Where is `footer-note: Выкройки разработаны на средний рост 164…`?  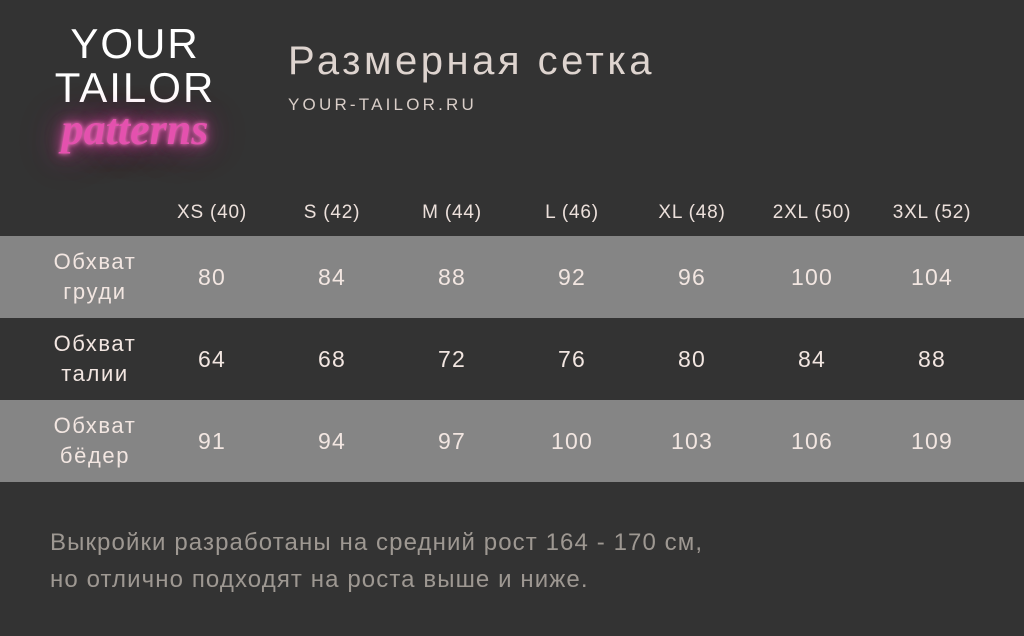
footer-note: Выкройки разработаны на средний рост 164… is located at coordinates (515, 561).